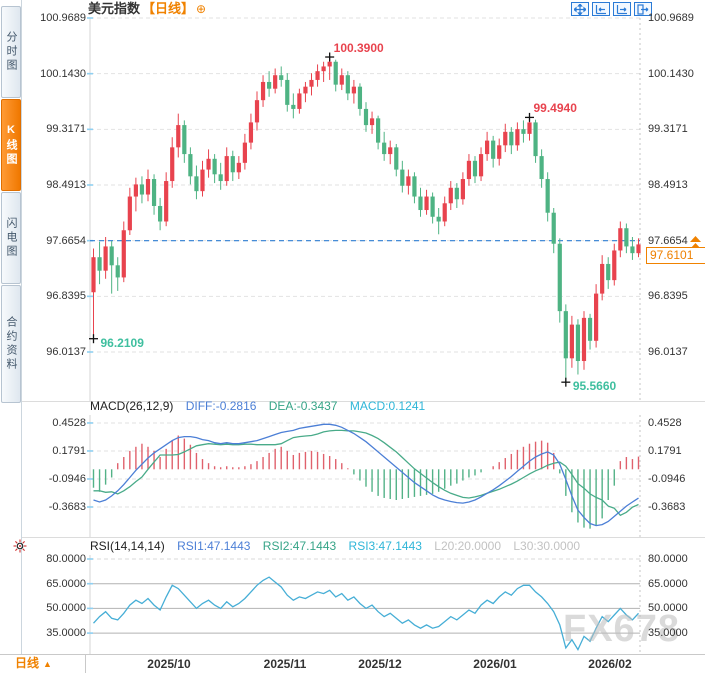 This screenshot has height=674, width=705. Describe the element at coordinates (201, 9) in the screenshot. I see `add-indicator-icon: ⊕` at that location.